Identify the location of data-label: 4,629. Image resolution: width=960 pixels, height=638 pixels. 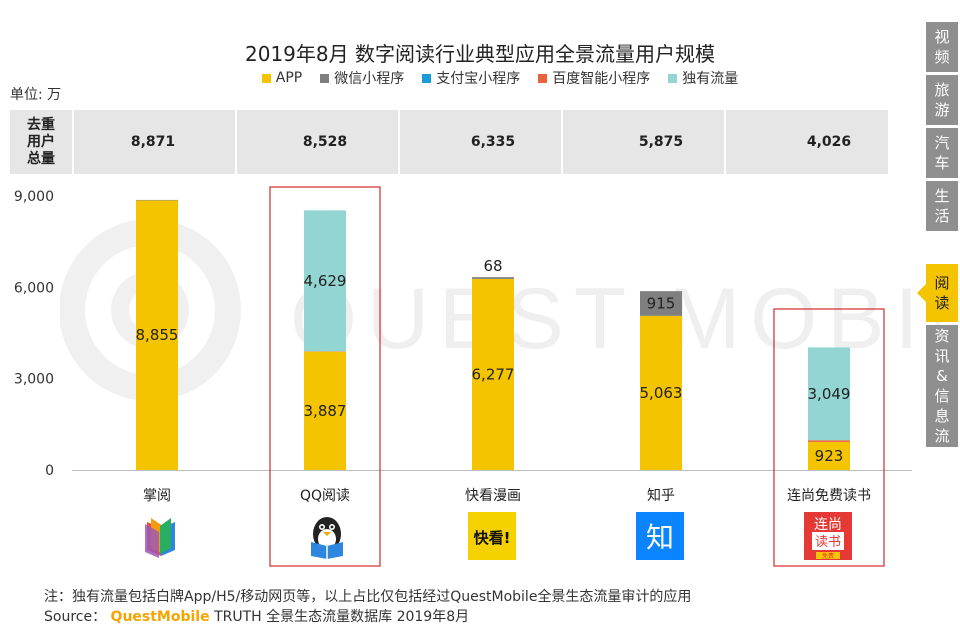
(325, 281).